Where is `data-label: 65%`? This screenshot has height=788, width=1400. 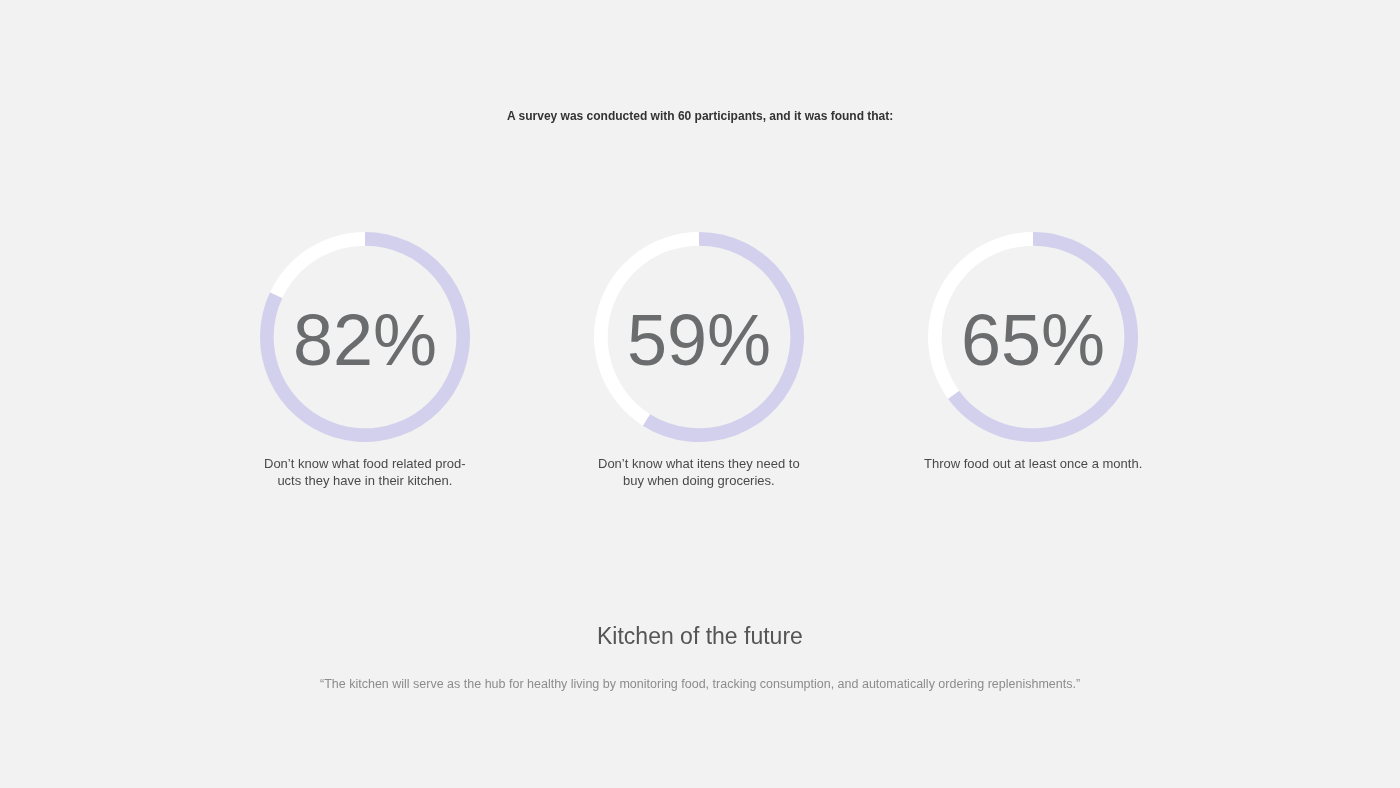 data-label: 65% is located at coordinates (1033, 340).